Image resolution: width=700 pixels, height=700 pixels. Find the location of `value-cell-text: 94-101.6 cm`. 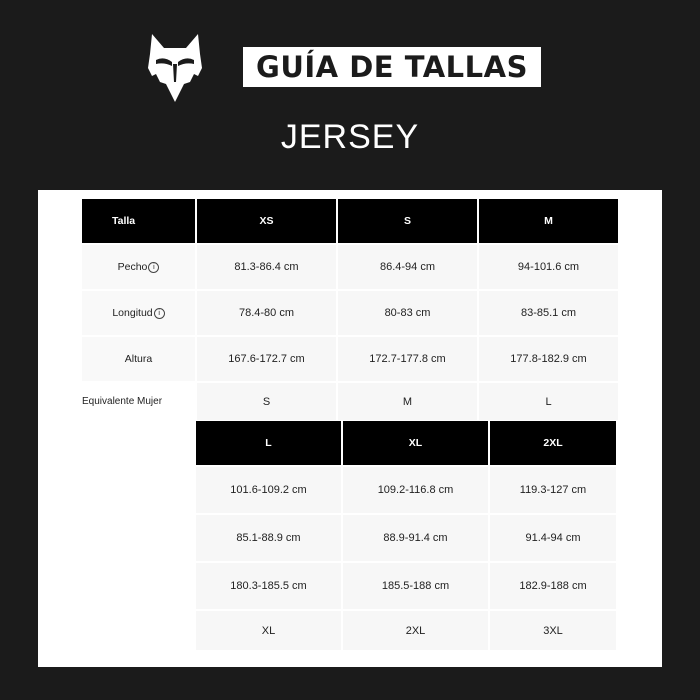

value-cell-text: 94-101.6 cm is located at coordinates (548, 267).